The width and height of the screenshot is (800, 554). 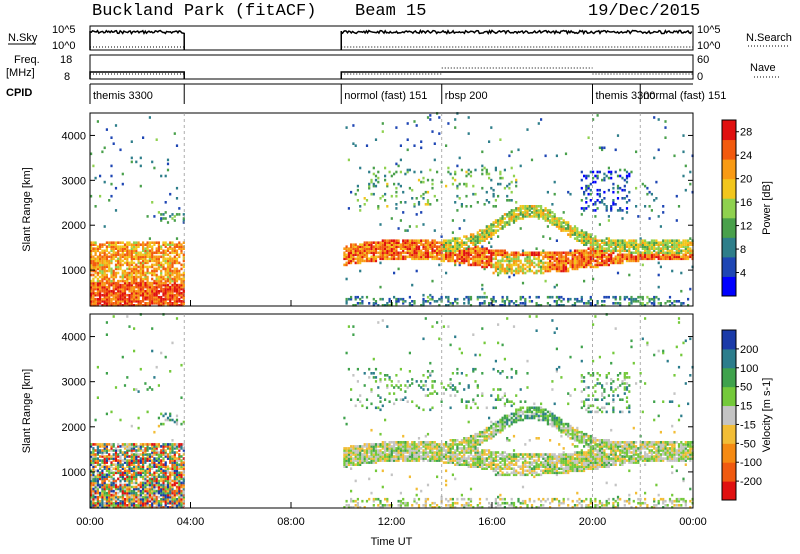 I want to click on xtick-label-2: 08:00, so click(x=291, y=522).